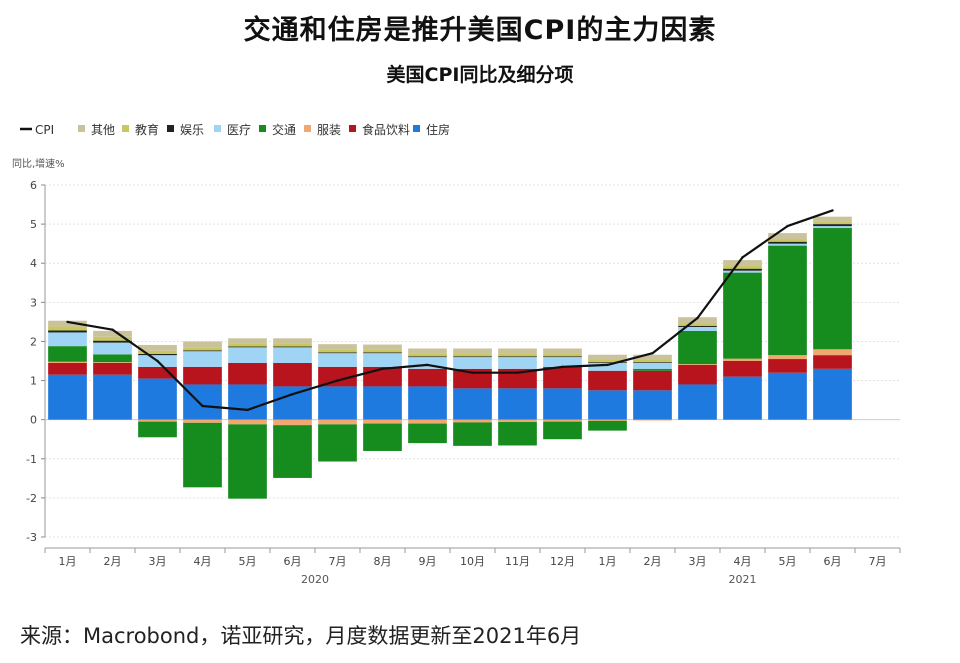 This screenshot has width=960, height=663. Describe the element at coordinates (428, 561) in the screenshot. I see `x-tick-label: 9月` at that location.